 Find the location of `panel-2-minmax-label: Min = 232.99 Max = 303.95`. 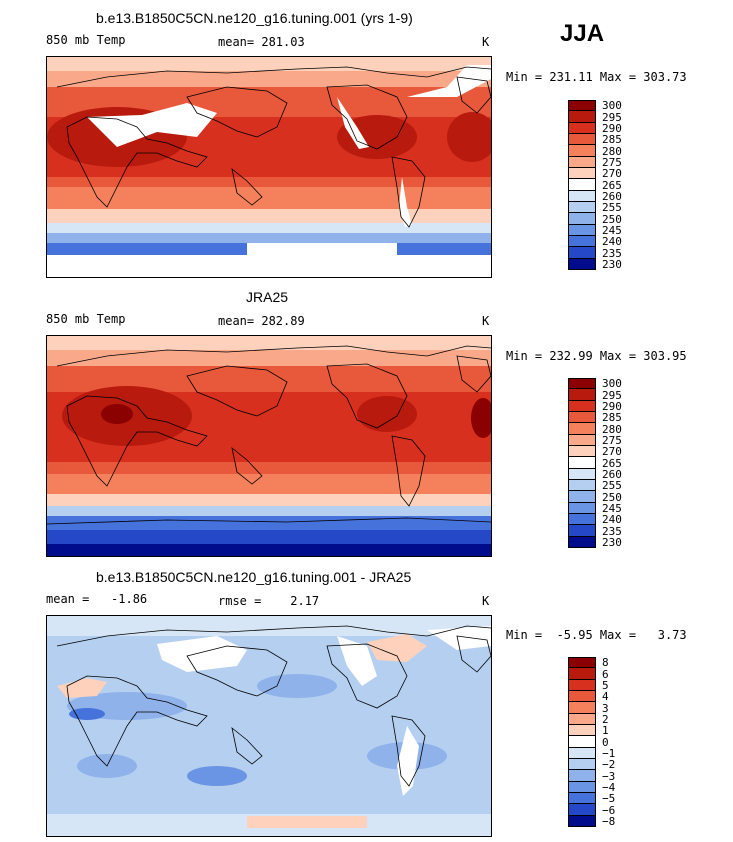

panel-2-minmax-label: Min = 232.99 Max = 303.95 is located at coordinates (596, 356).